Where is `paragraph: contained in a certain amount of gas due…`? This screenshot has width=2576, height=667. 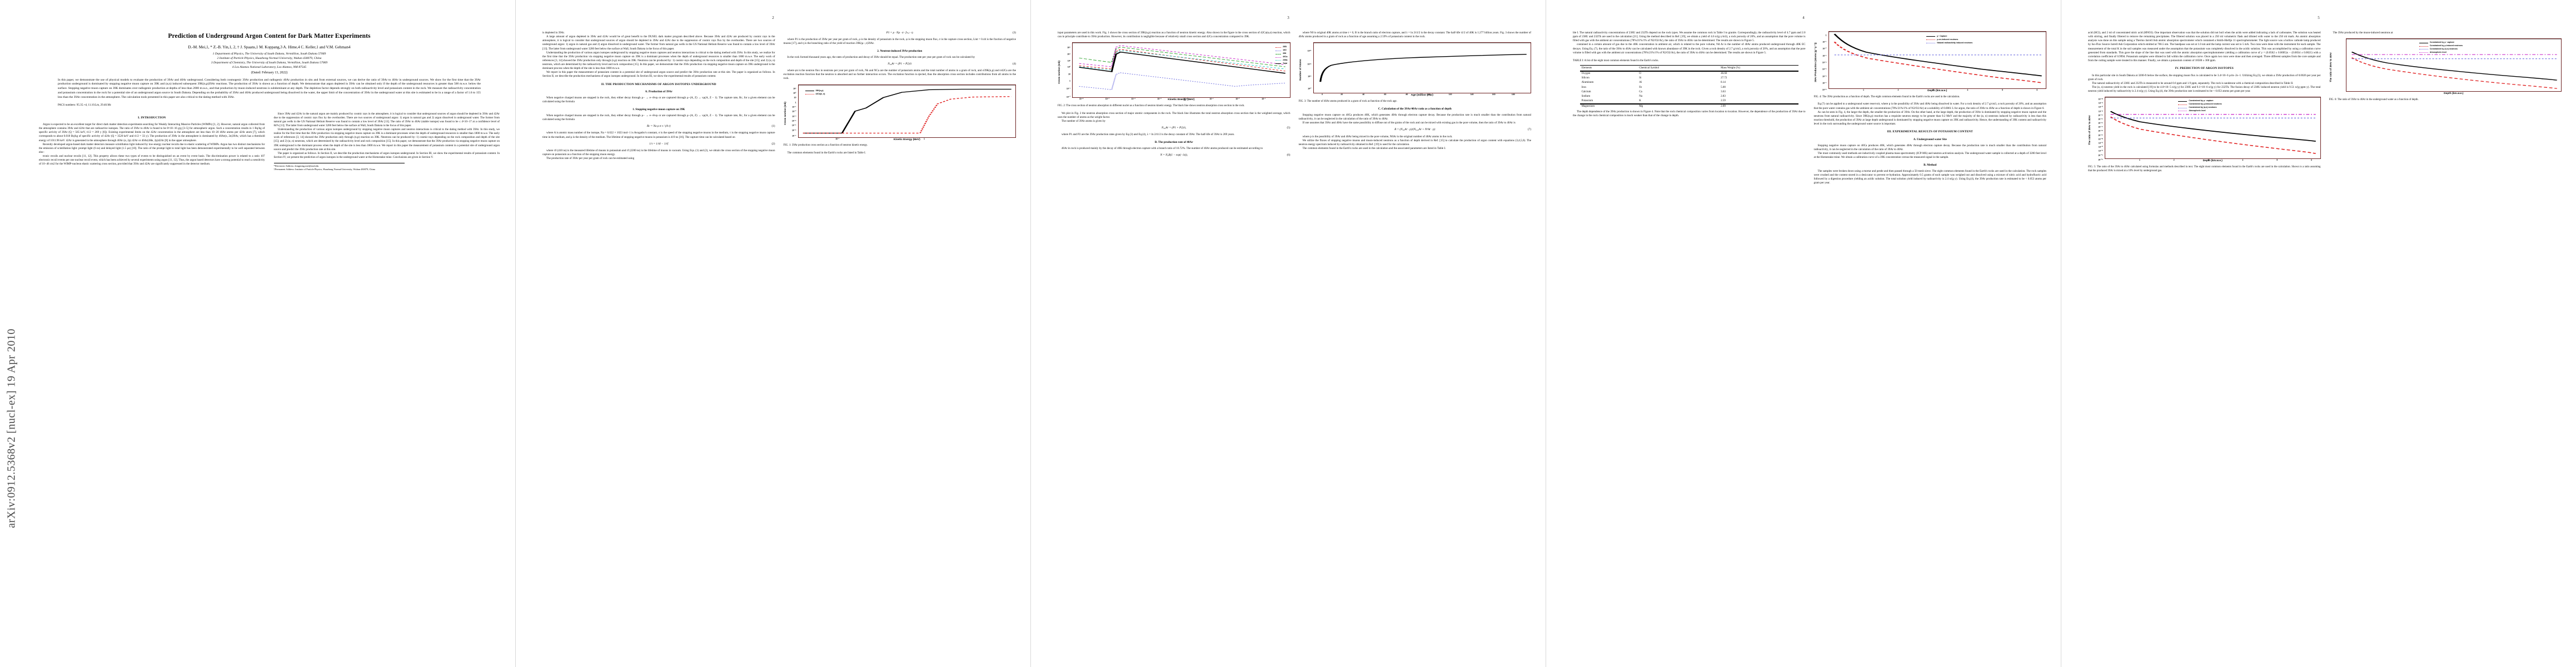
paragraph: contained in a certain amount of gas due… is located at coordinates (1689, 48).